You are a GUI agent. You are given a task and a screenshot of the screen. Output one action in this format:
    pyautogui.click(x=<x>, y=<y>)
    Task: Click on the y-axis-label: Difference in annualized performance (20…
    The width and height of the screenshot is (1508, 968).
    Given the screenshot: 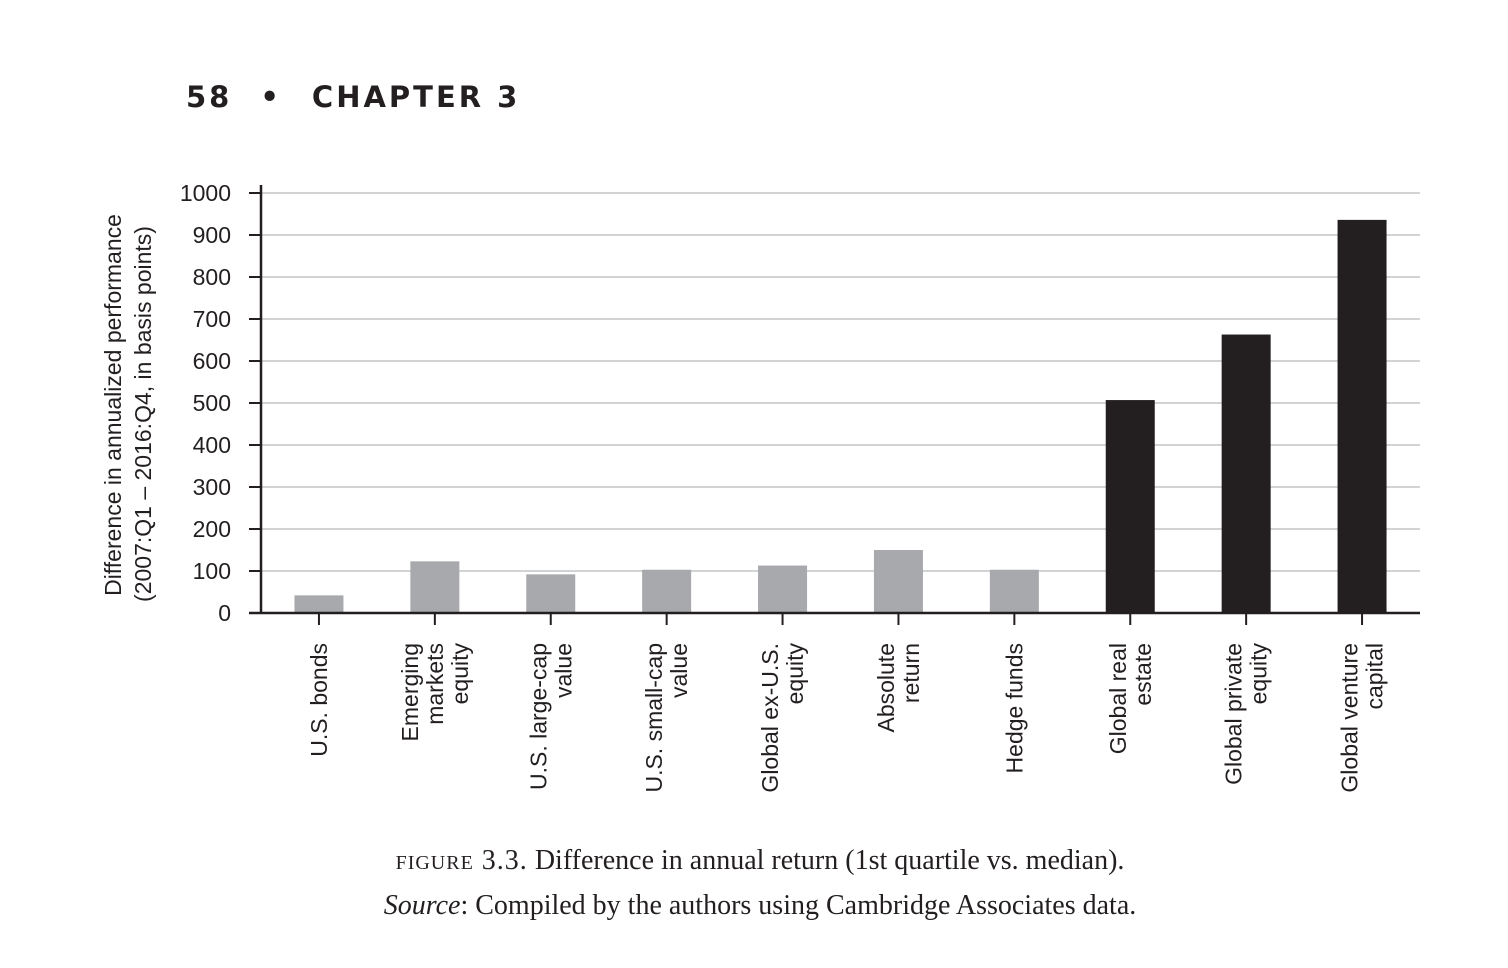 What is the action you would take?
    pyautogui.click(x=128, y=408)
    